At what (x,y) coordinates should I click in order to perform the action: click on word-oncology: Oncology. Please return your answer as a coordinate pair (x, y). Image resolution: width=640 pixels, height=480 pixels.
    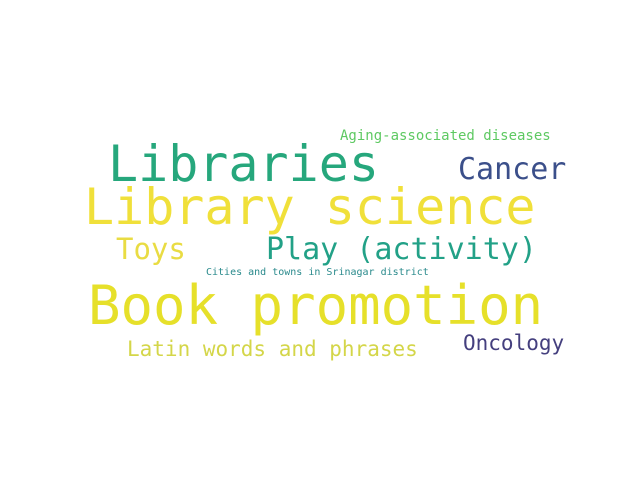
    Looking at the image, I should click on (514, 343).